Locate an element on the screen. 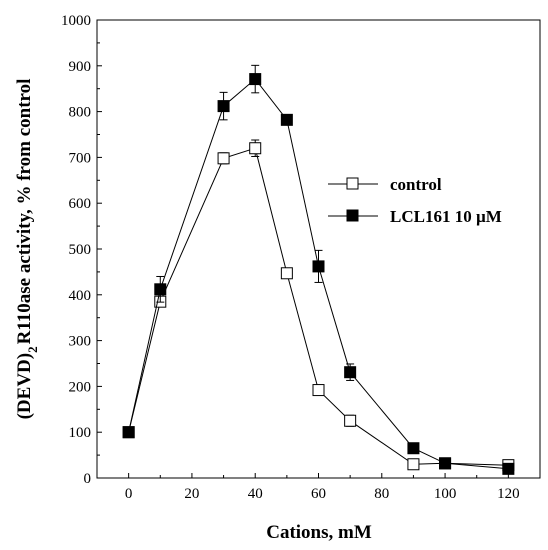 The height and width of the screenshot is (550, 548). y-tick-label: 500 is located at coordinates (80, 250).